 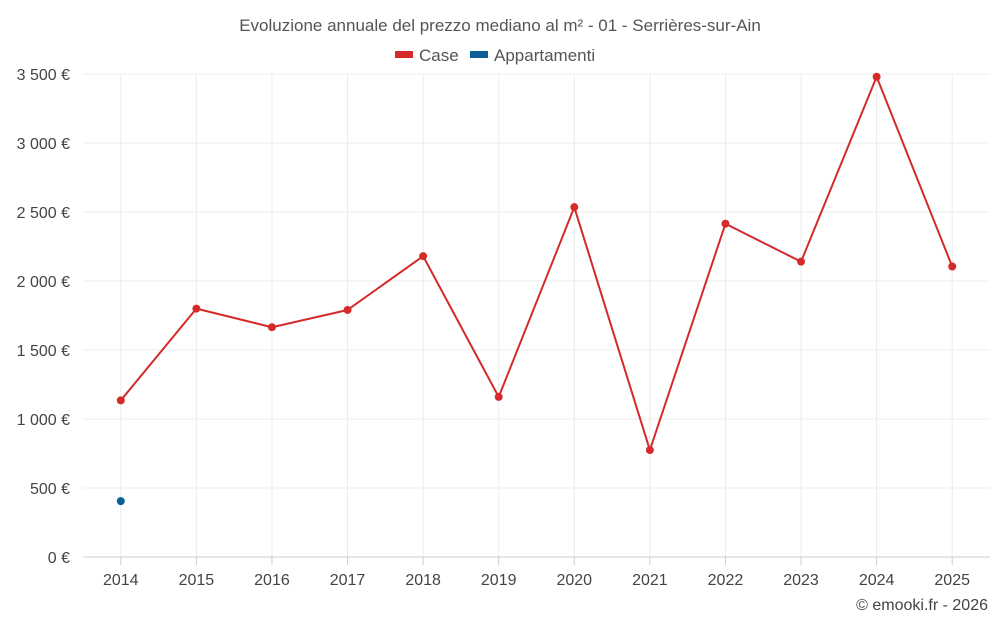 I want to click on legend-label-appartamenti: Appartamenti, so click(x=544, y=55).